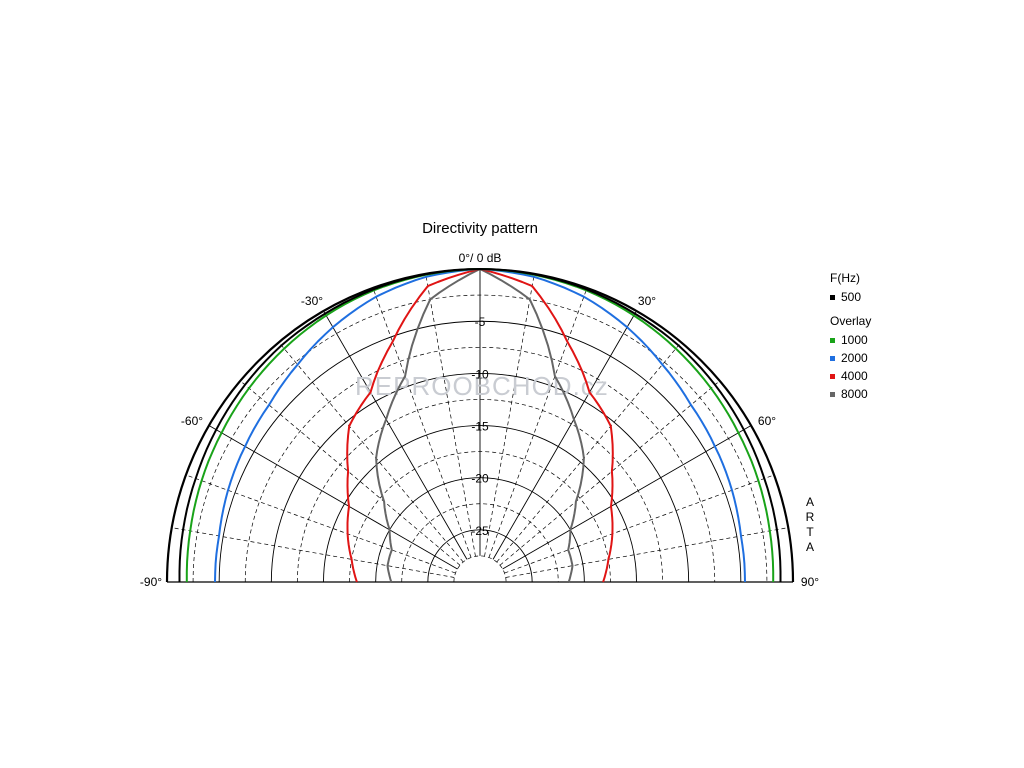  I want to click on angle-label: 90°, so click(810, 582).